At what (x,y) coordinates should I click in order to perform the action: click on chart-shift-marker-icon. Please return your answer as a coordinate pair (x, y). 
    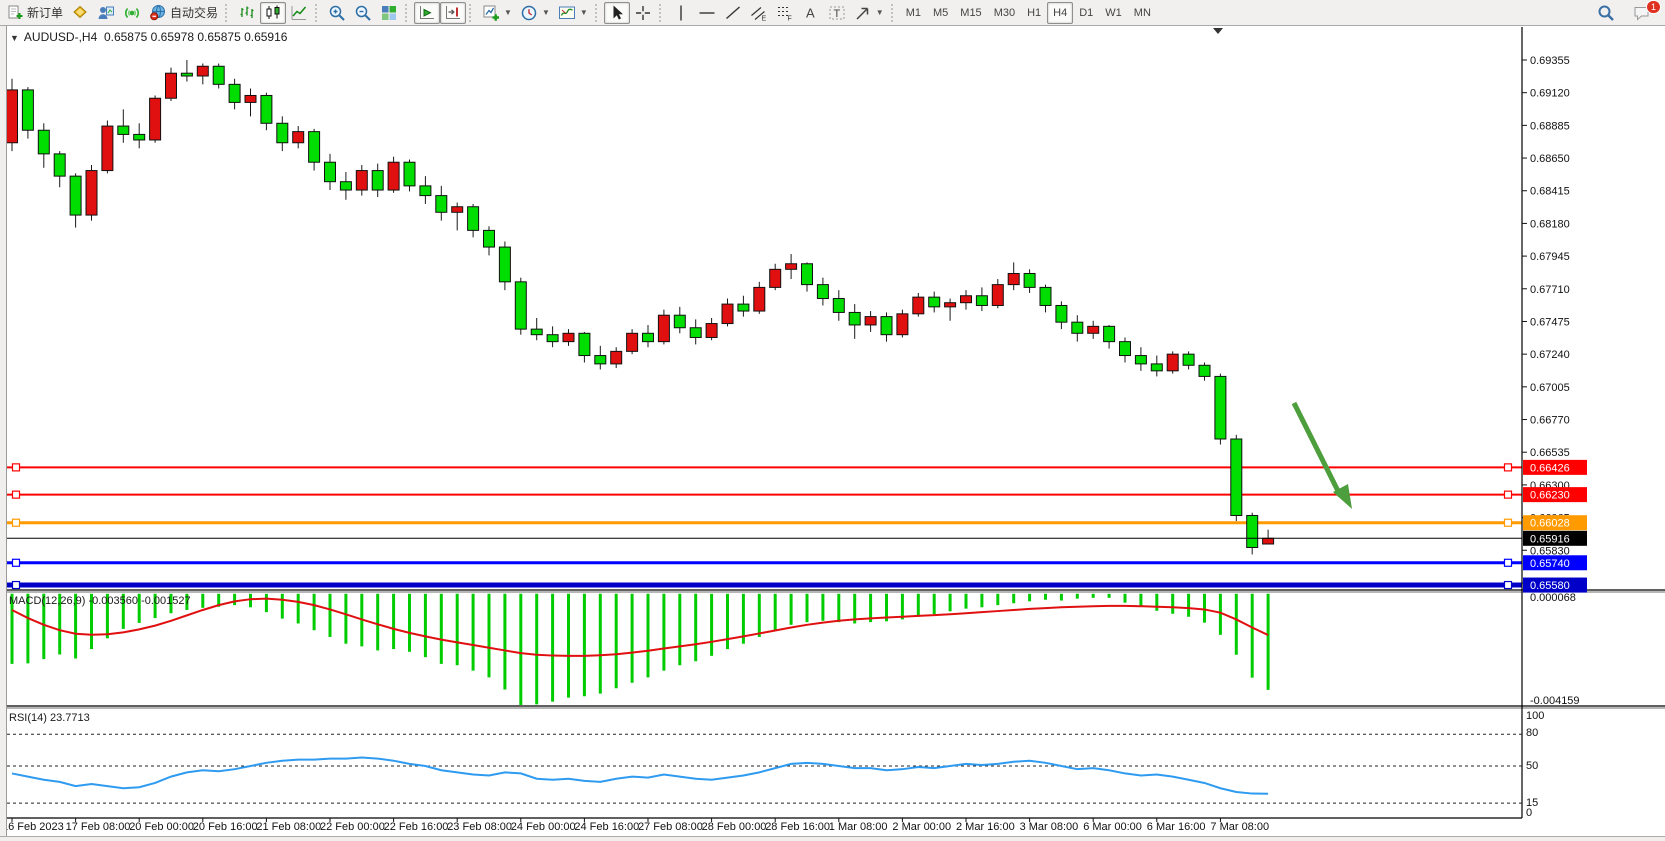
    Looking at the image, I should click on (1218, 31).